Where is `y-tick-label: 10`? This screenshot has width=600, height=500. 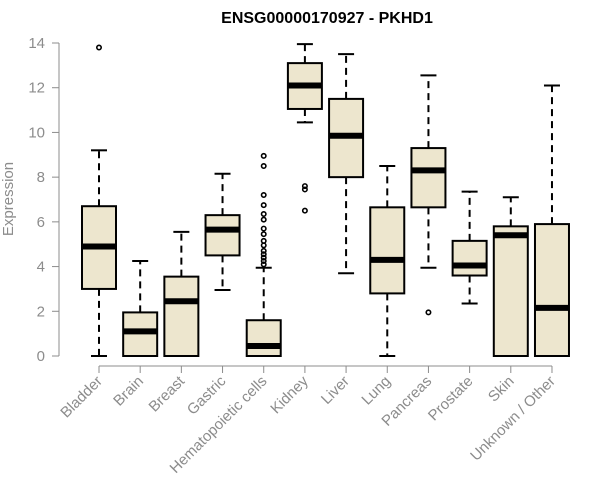 y-tick-label: 10 is located at coordinates (36, 132).